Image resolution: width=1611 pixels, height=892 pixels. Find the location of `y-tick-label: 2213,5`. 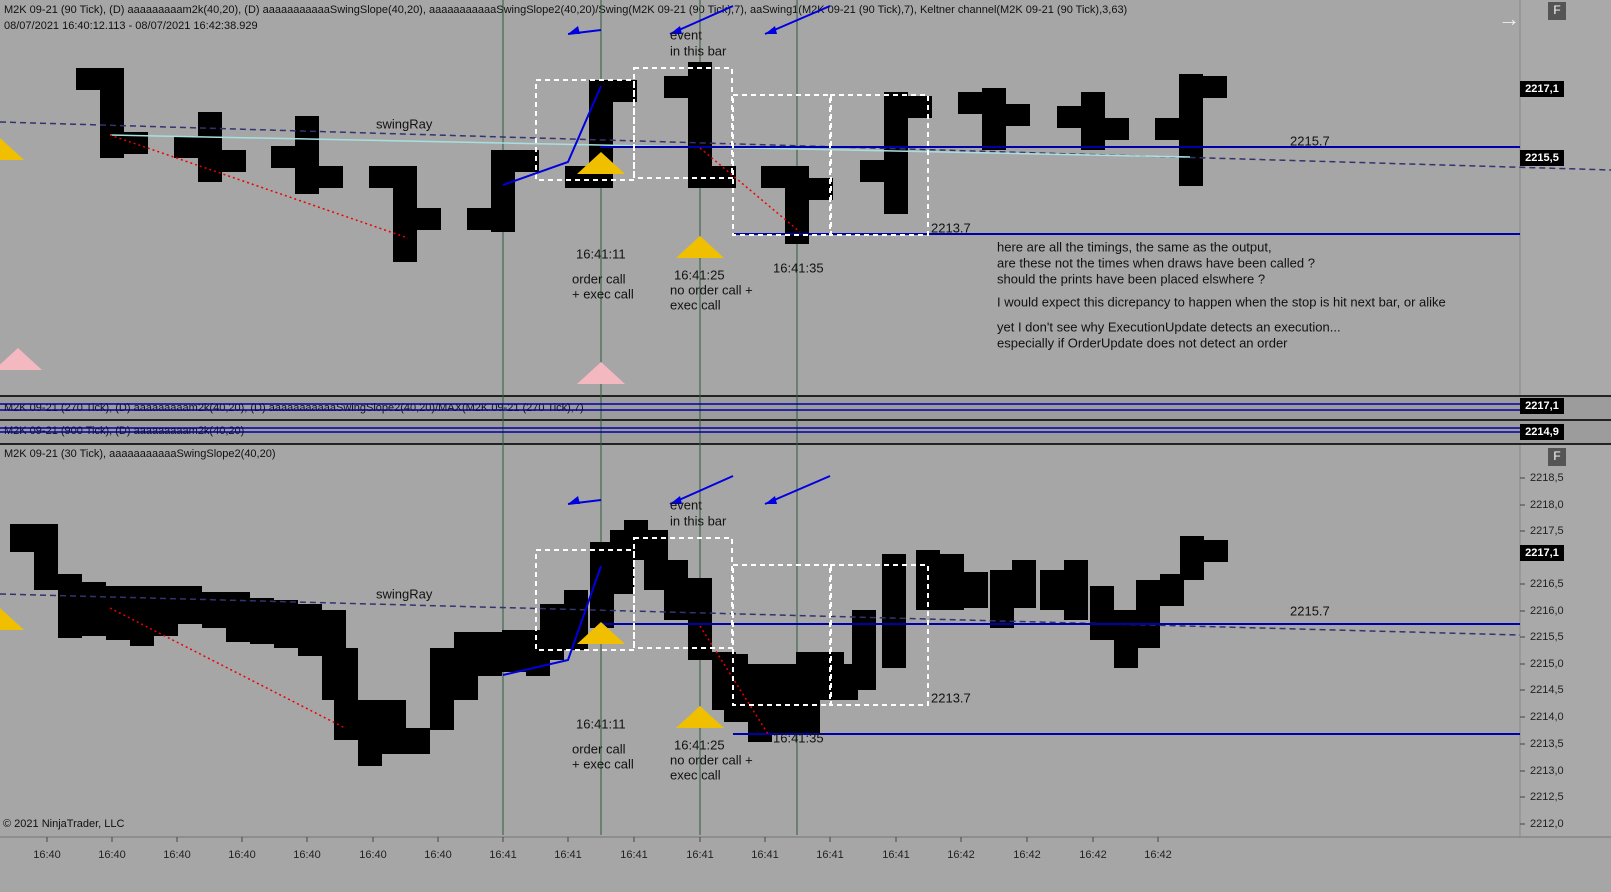

y-tick-label: 2213,5 is located at coordinates (1547, 744).